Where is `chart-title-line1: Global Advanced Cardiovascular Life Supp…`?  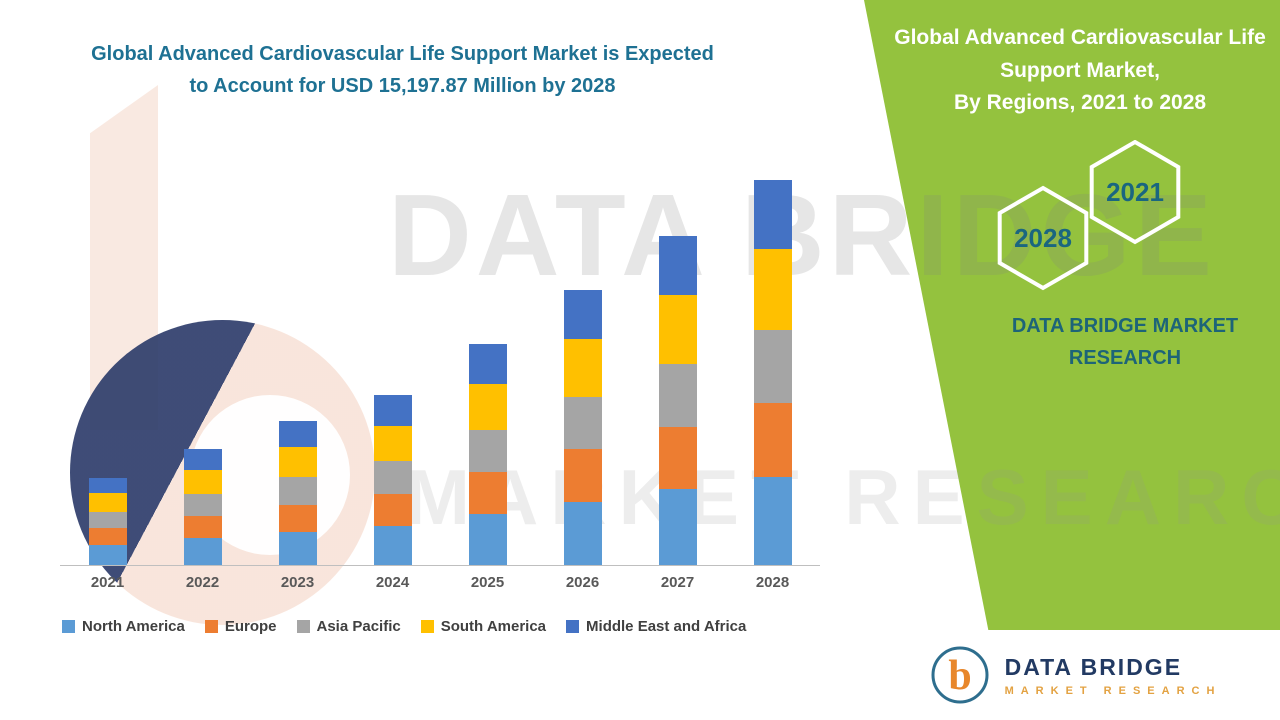
chart-title-line1: Global Advanced Cardiovascular Life Supp… is located at coordinates (402, 54).